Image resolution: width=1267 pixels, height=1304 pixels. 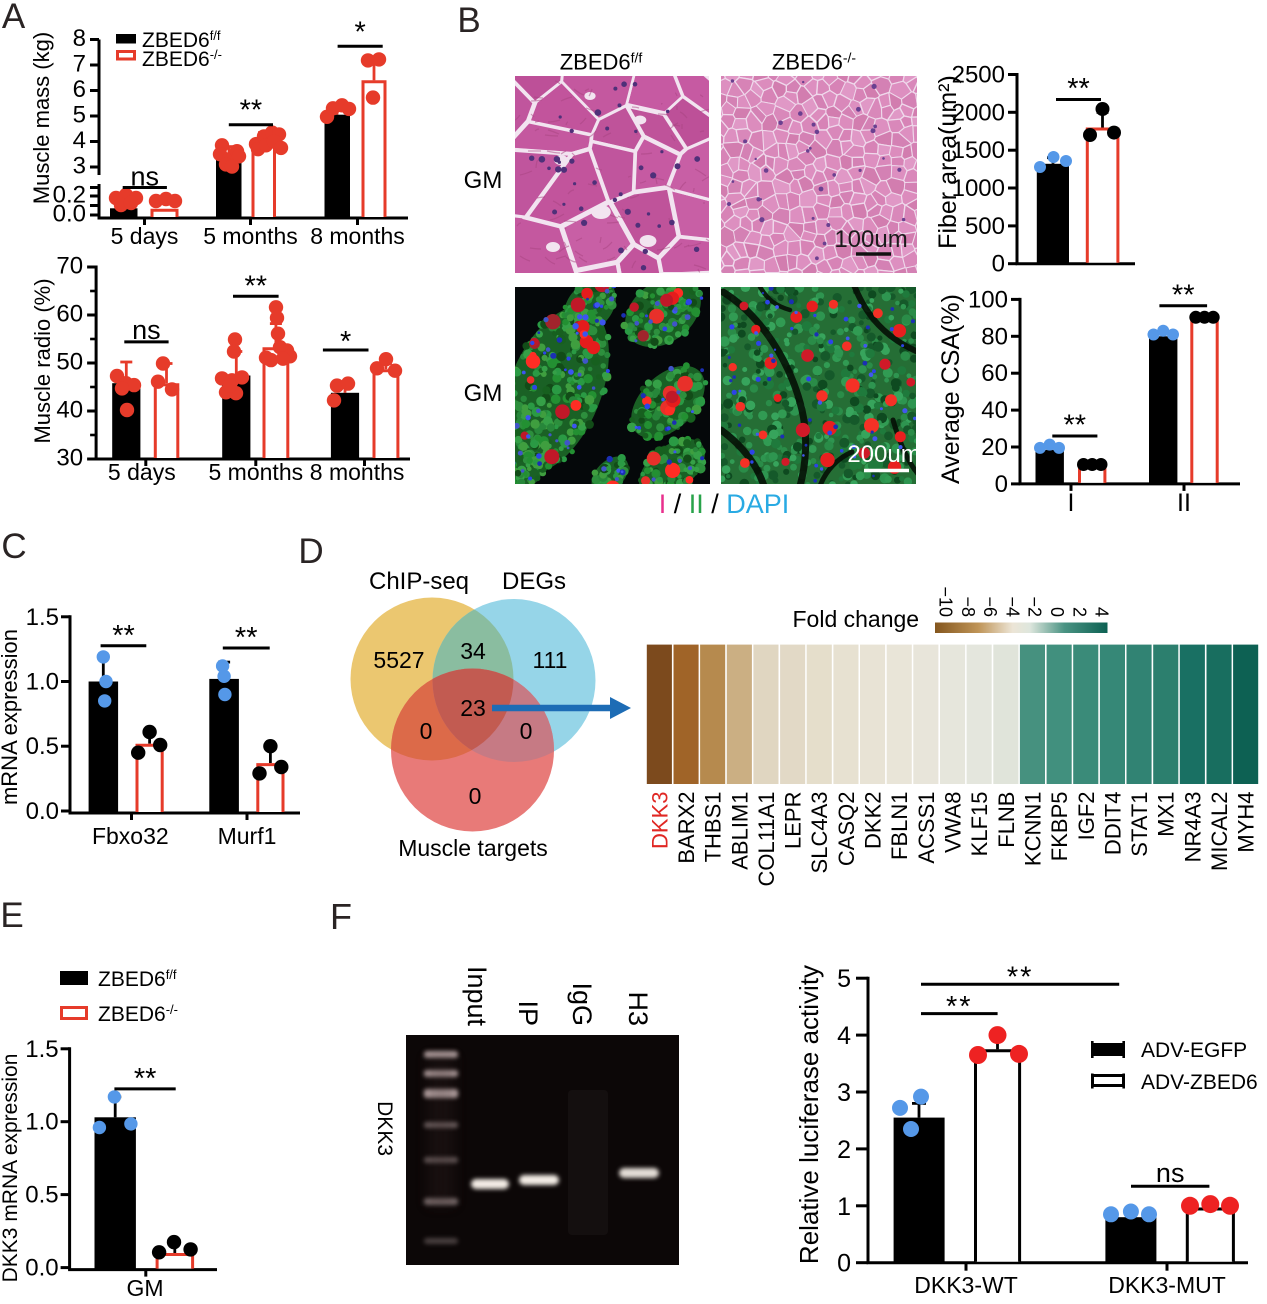 I want to click on svg-text: GM, so click(x=483, y=180).